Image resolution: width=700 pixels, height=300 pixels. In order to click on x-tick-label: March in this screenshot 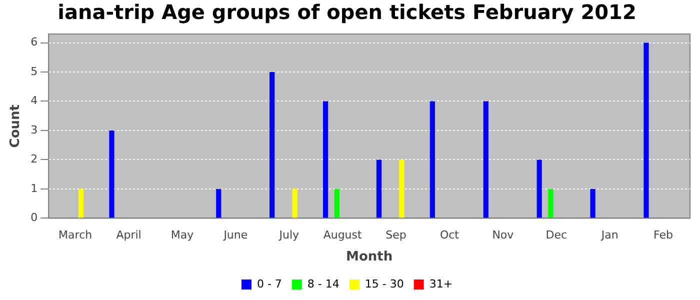, I will do `click(75, 235)`.